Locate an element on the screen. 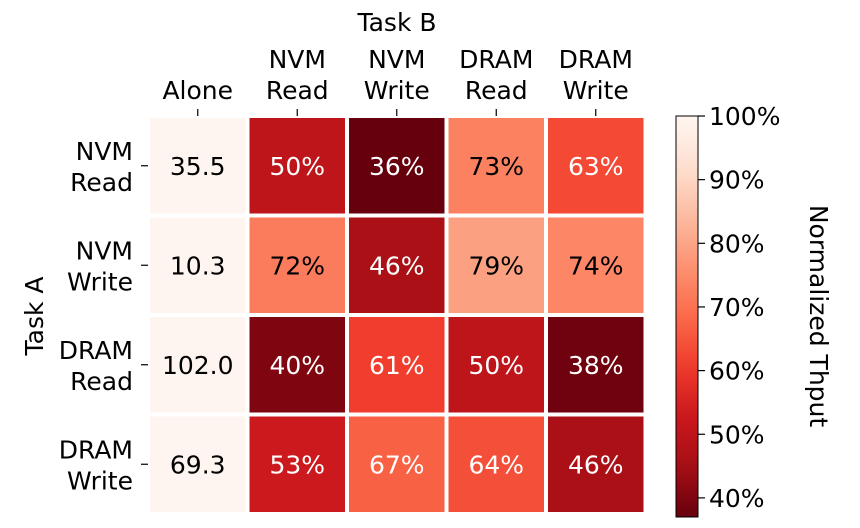  cell-value-label: 73% is located at coordinates (496, 166).